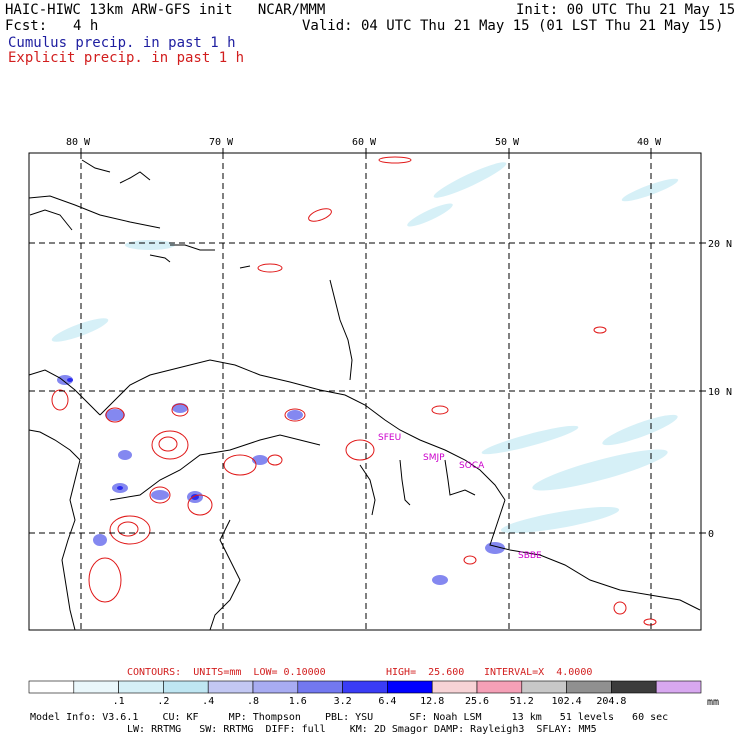 This screenshot has height=740, width=740. What do you see at coordinates (389, 438) in the screenshot?
I see `station-sfeu: SFEU` at bounding box center [389, 438].